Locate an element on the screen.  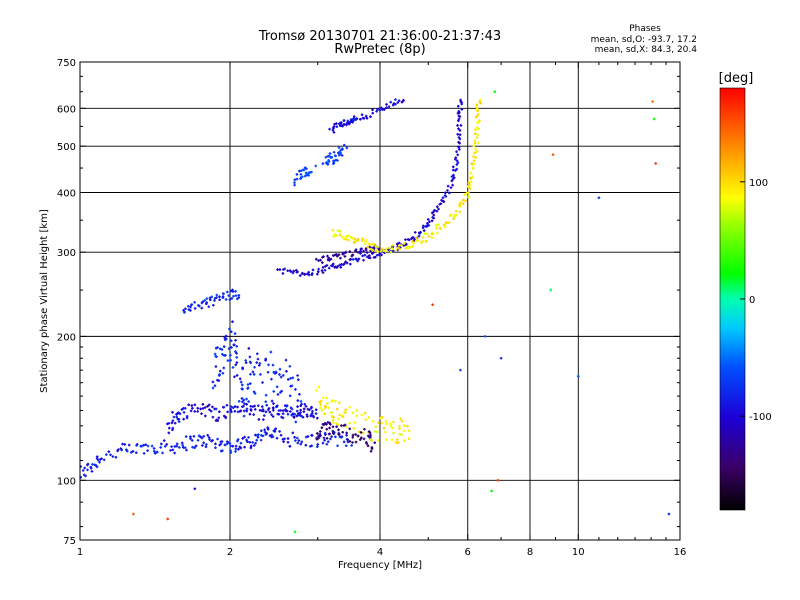
colorbar: [deg] 100 0 -100 is located at coordinates (745, 291).